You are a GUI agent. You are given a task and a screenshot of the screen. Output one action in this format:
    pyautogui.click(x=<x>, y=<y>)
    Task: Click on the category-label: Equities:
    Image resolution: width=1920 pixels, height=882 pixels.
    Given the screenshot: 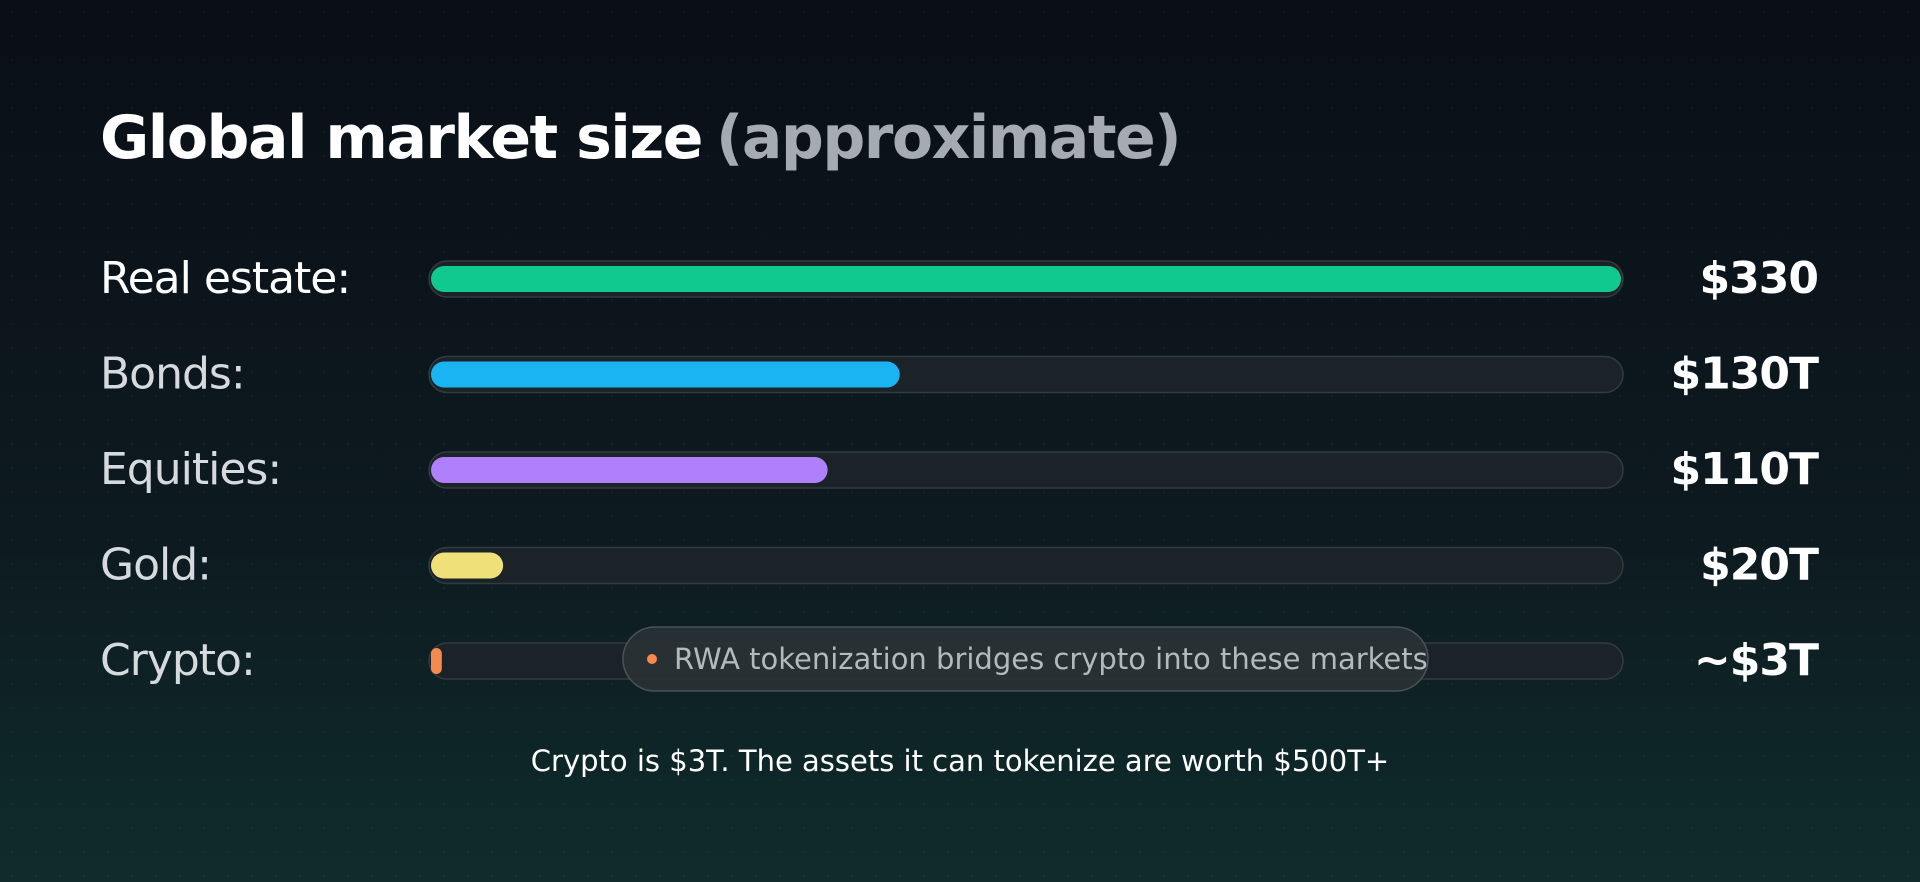 What is the action you would take?
    pyautogui.click(x=190, y=469)
    